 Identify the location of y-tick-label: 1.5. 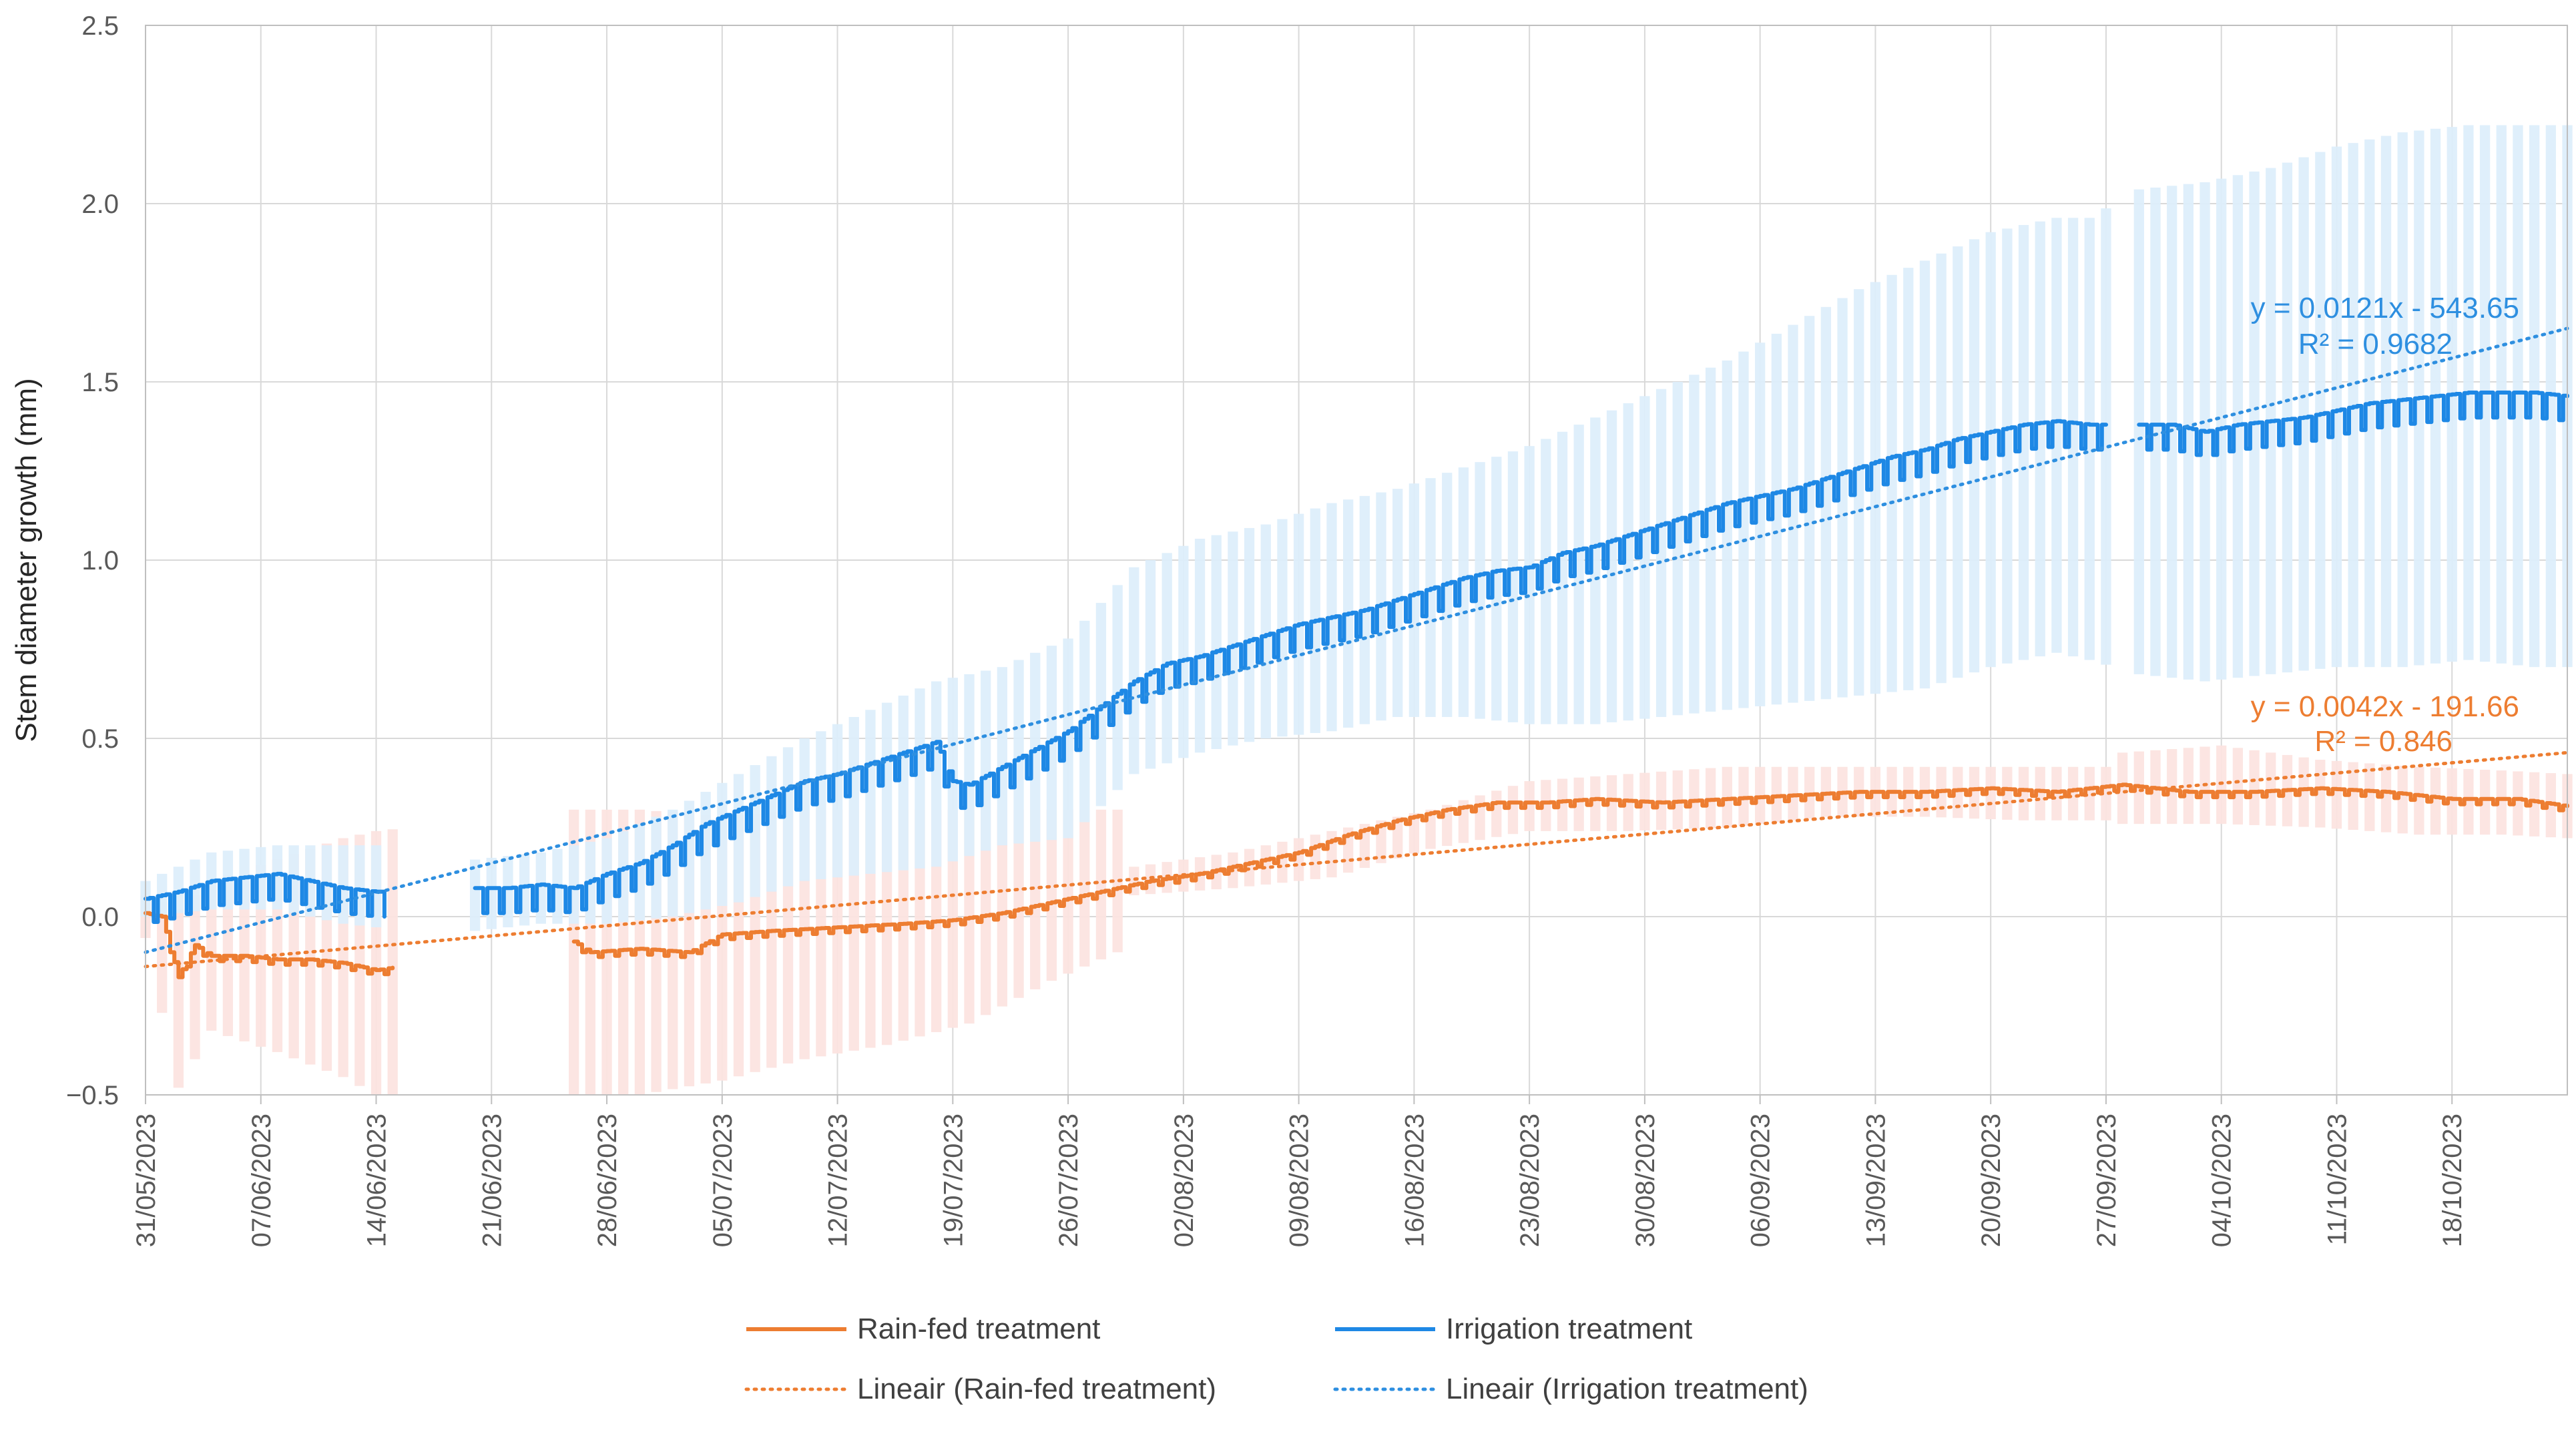
(100, 382).